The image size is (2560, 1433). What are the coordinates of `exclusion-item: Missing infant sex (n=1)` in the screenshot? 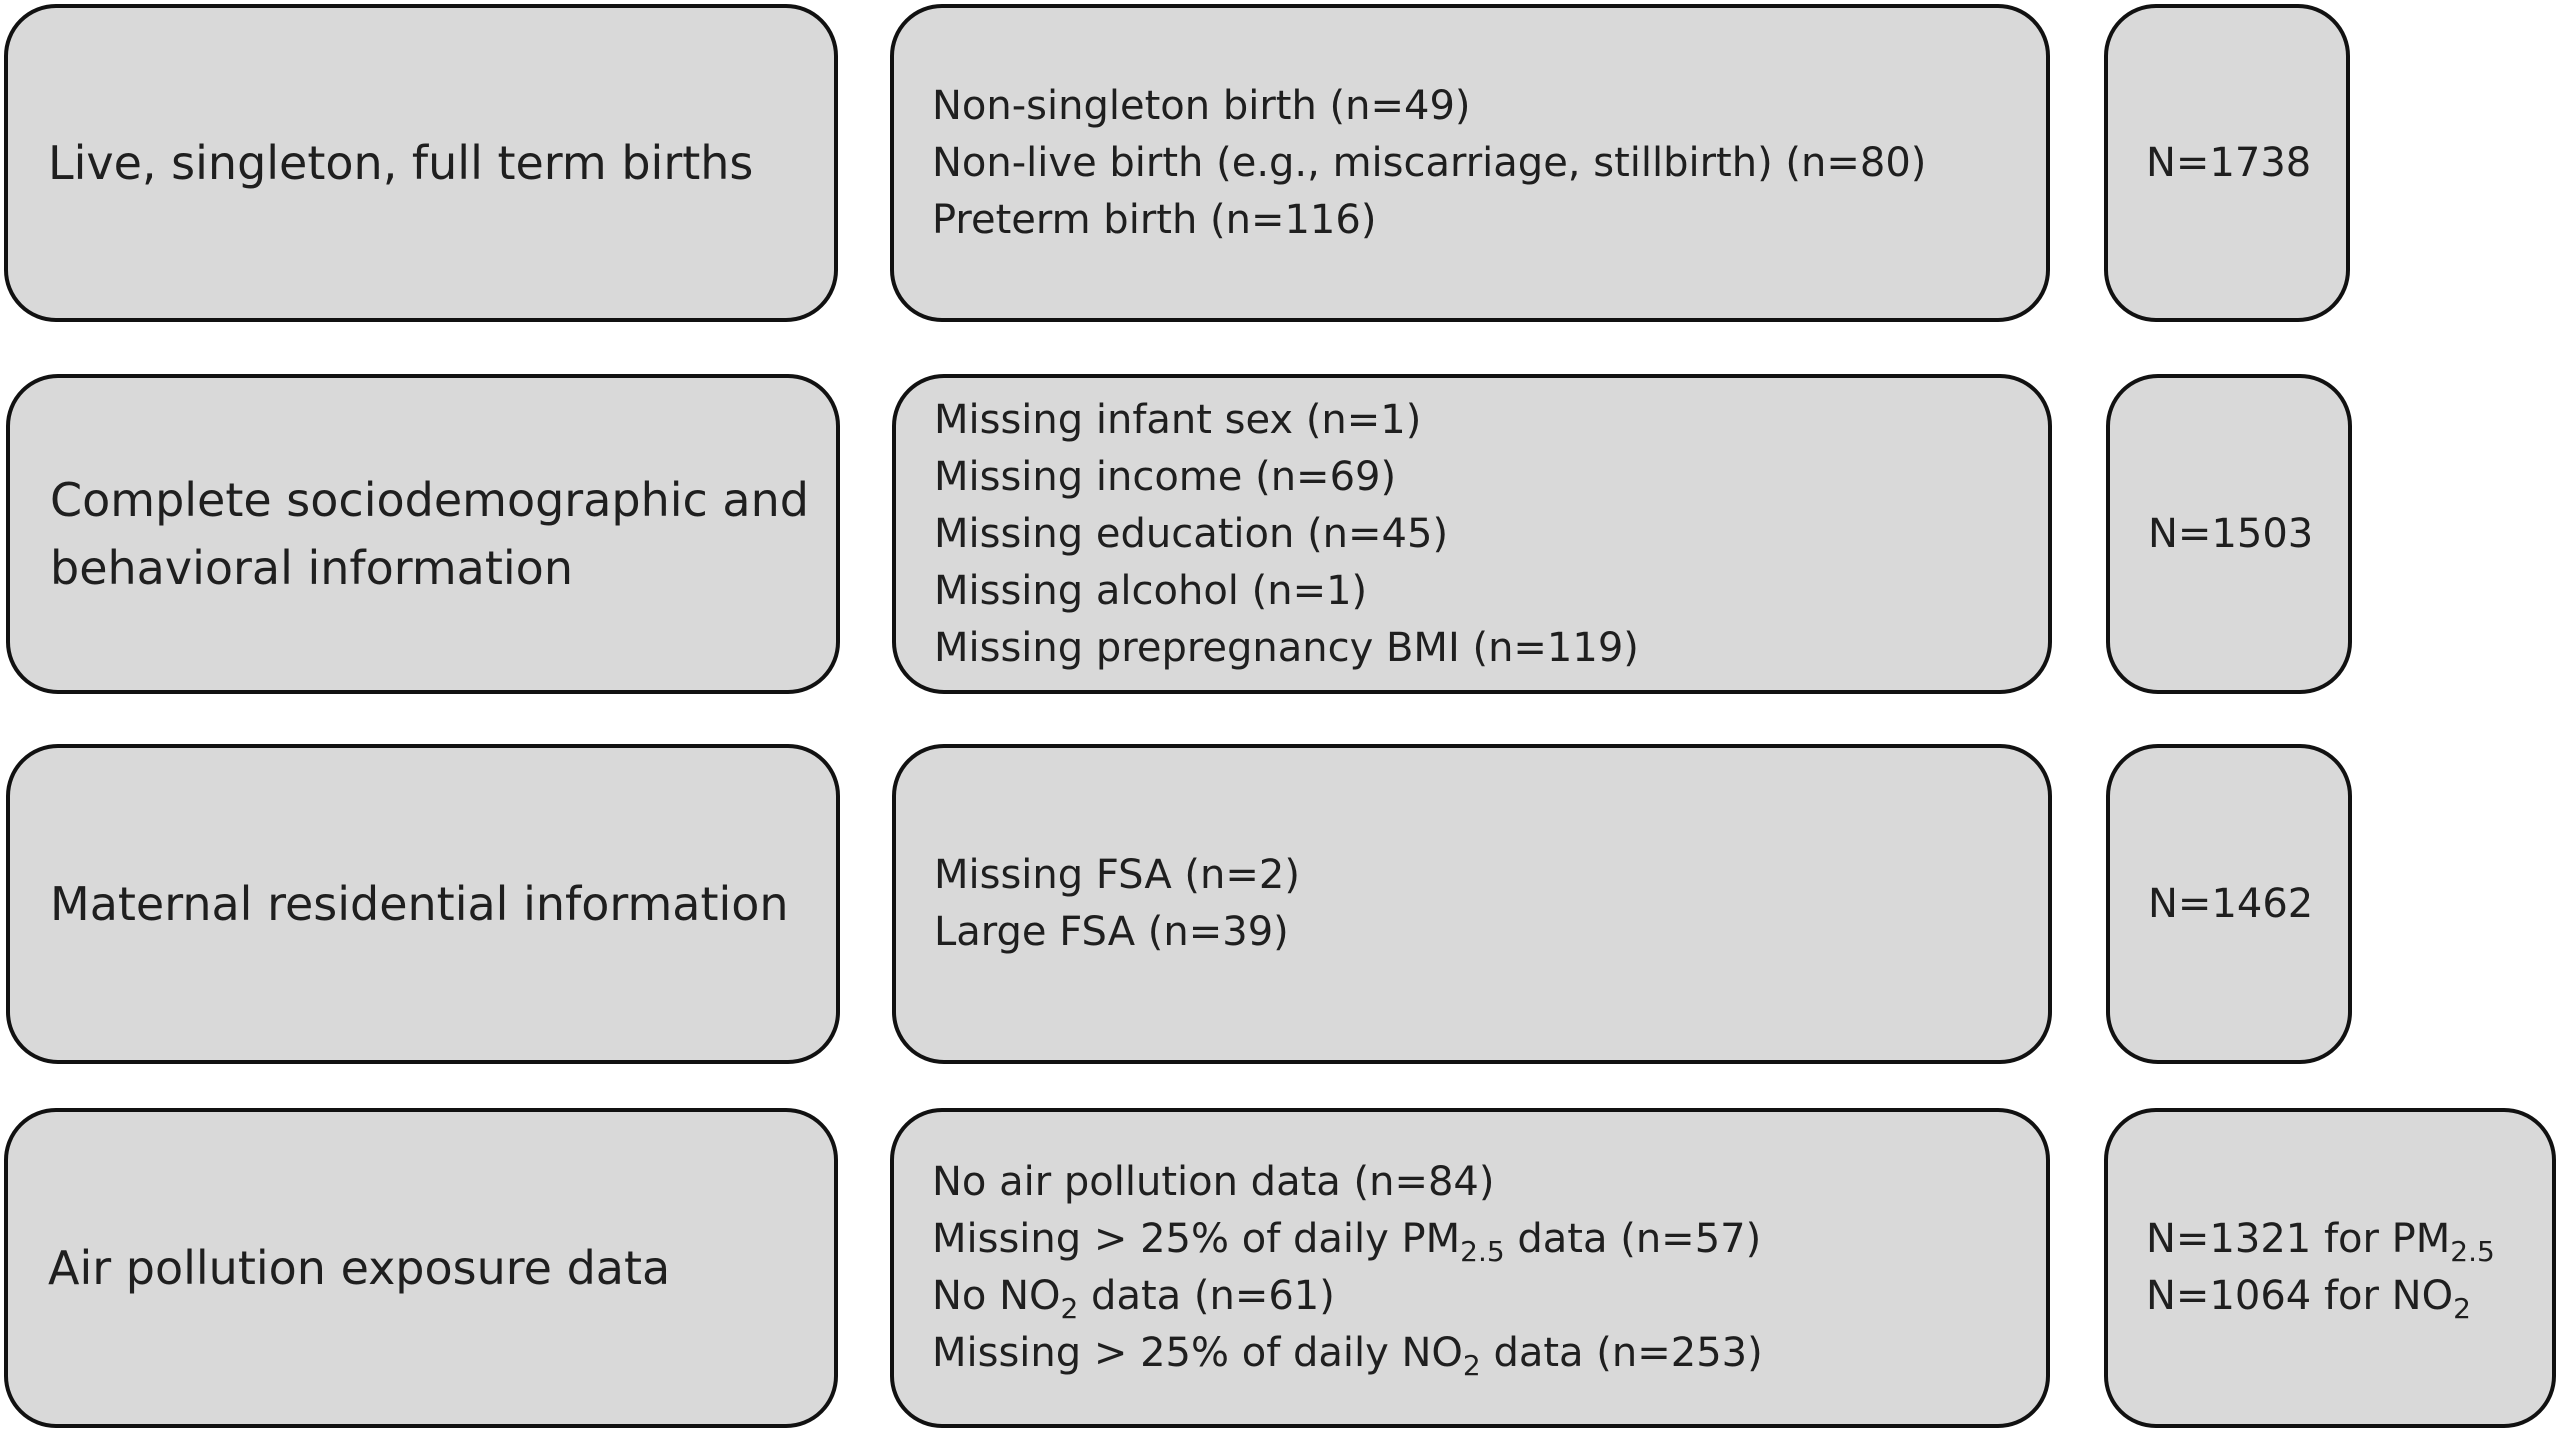 It's located at (1178, 419).